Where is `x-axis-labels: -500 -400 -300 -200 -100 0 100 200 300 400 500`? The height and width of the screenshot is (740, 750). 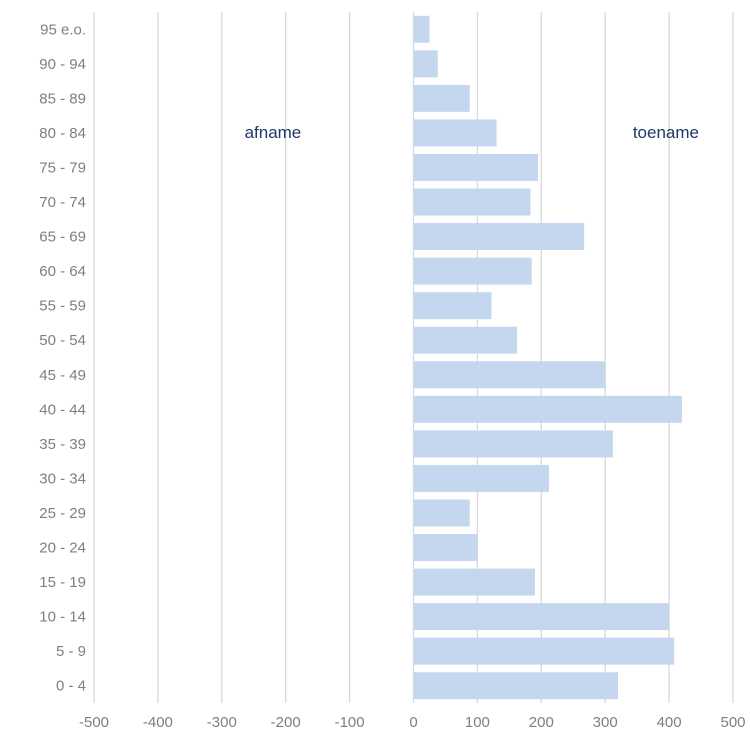
x-axis-labels: -500 -400 -300 -200 -100 0 100 200 300 400 500 is located at coordinates (412, 722).